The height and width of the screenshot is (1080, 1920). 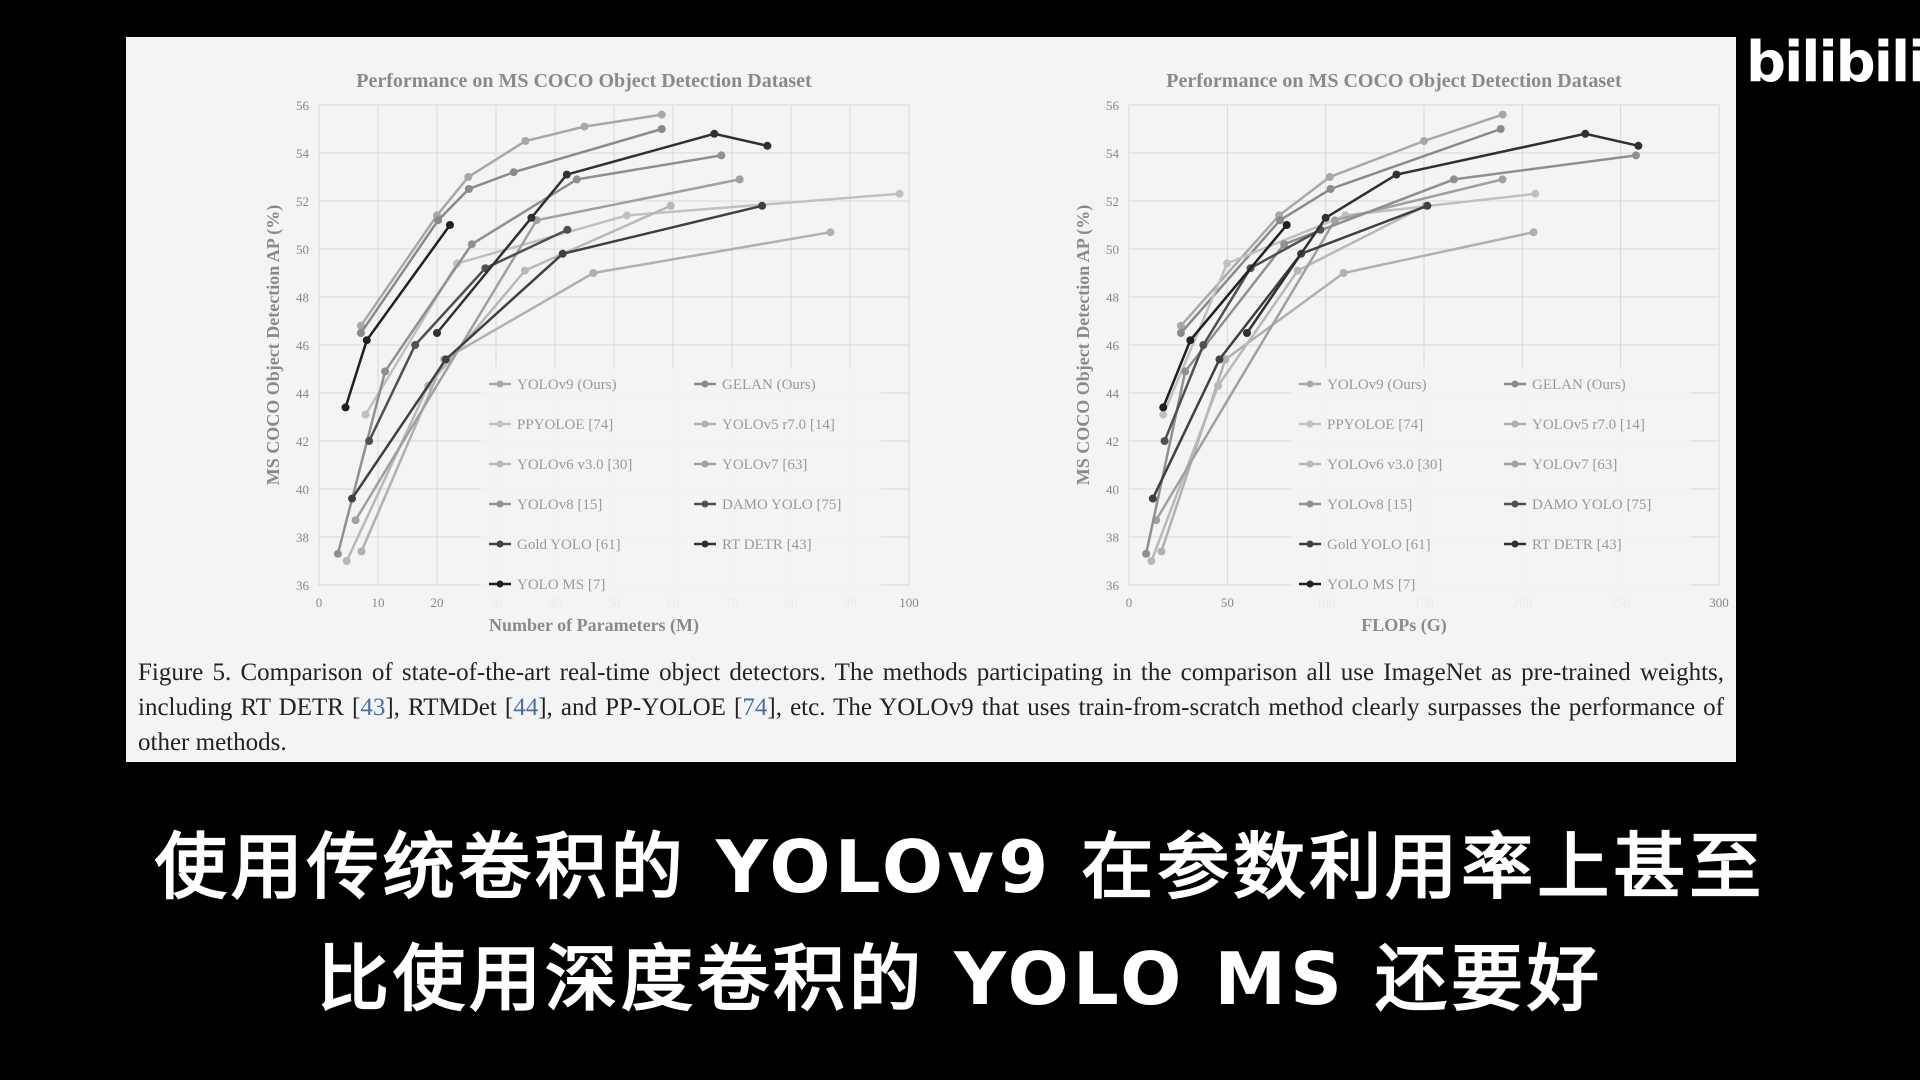 I want to click on y-tick-label: 54, so click(x=1113, y=153).